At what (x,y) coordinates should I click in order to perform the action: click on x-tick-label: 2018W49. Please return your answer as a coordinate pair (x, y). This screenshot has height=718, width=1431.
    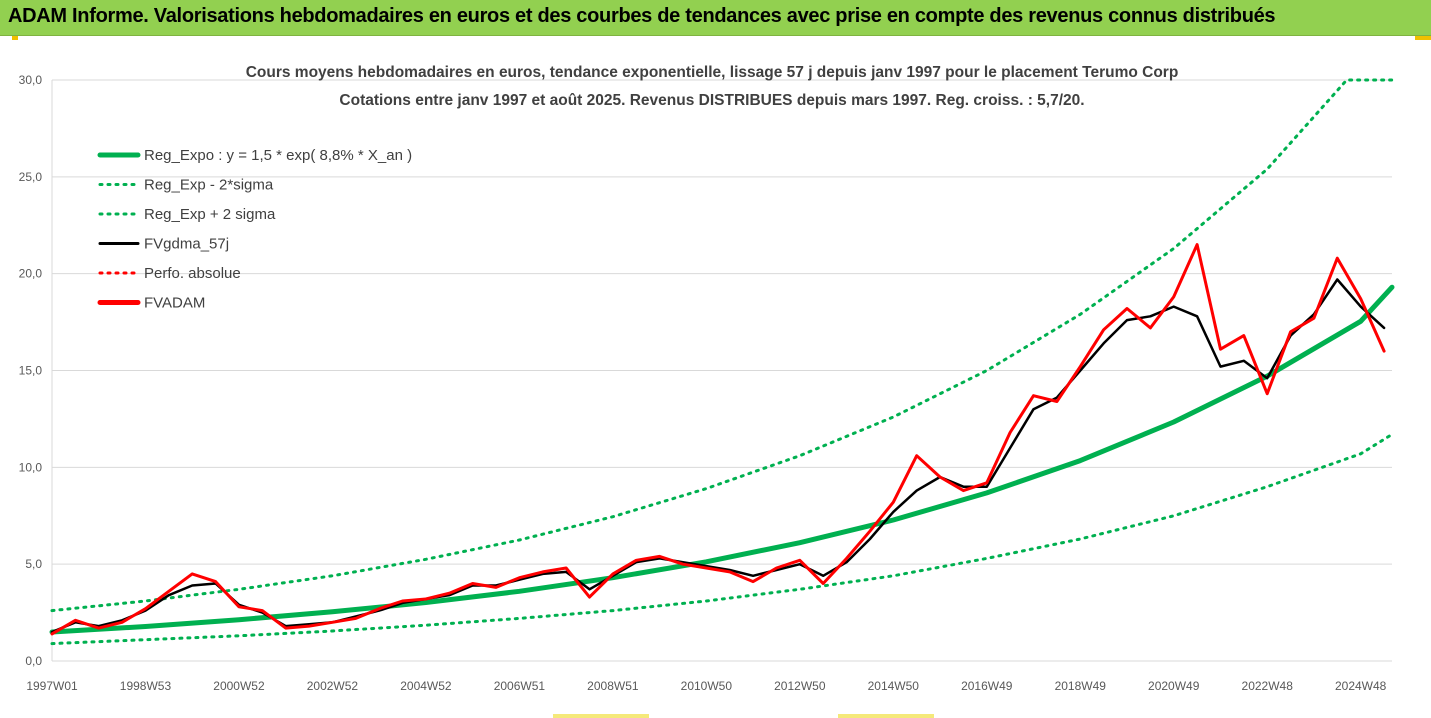
    Looking at the image, I should click on (1081, 686).